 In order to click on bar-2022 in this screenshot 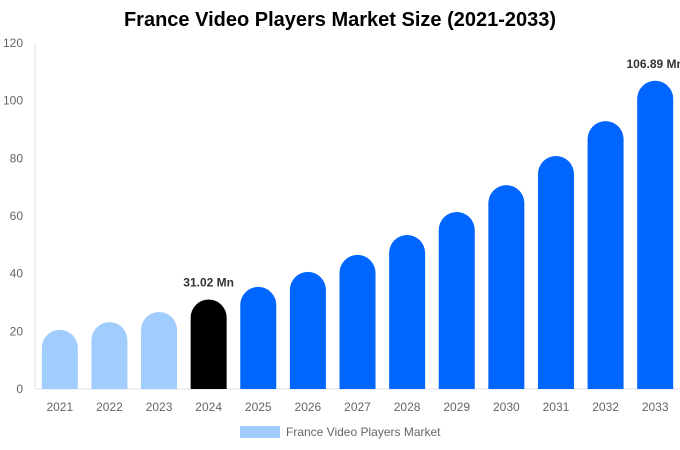, I will do `click(109, 355)`.